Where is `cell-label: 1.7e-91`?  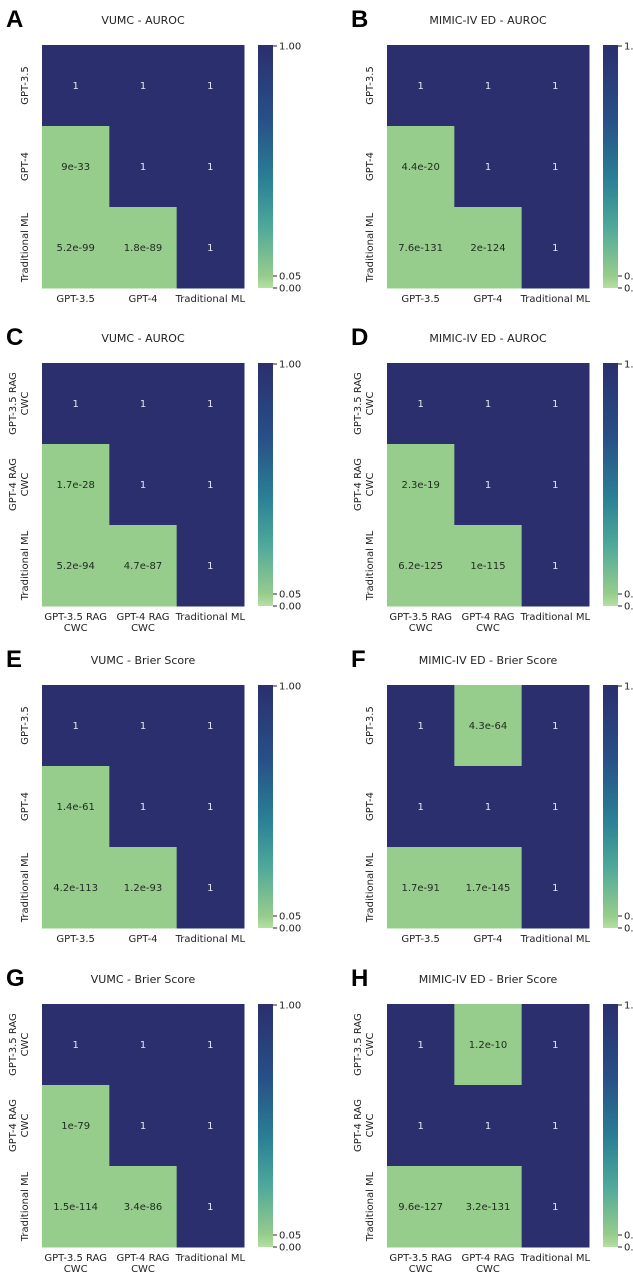
cell-label: 1.7e-91 is located at coordinates (420, 888).